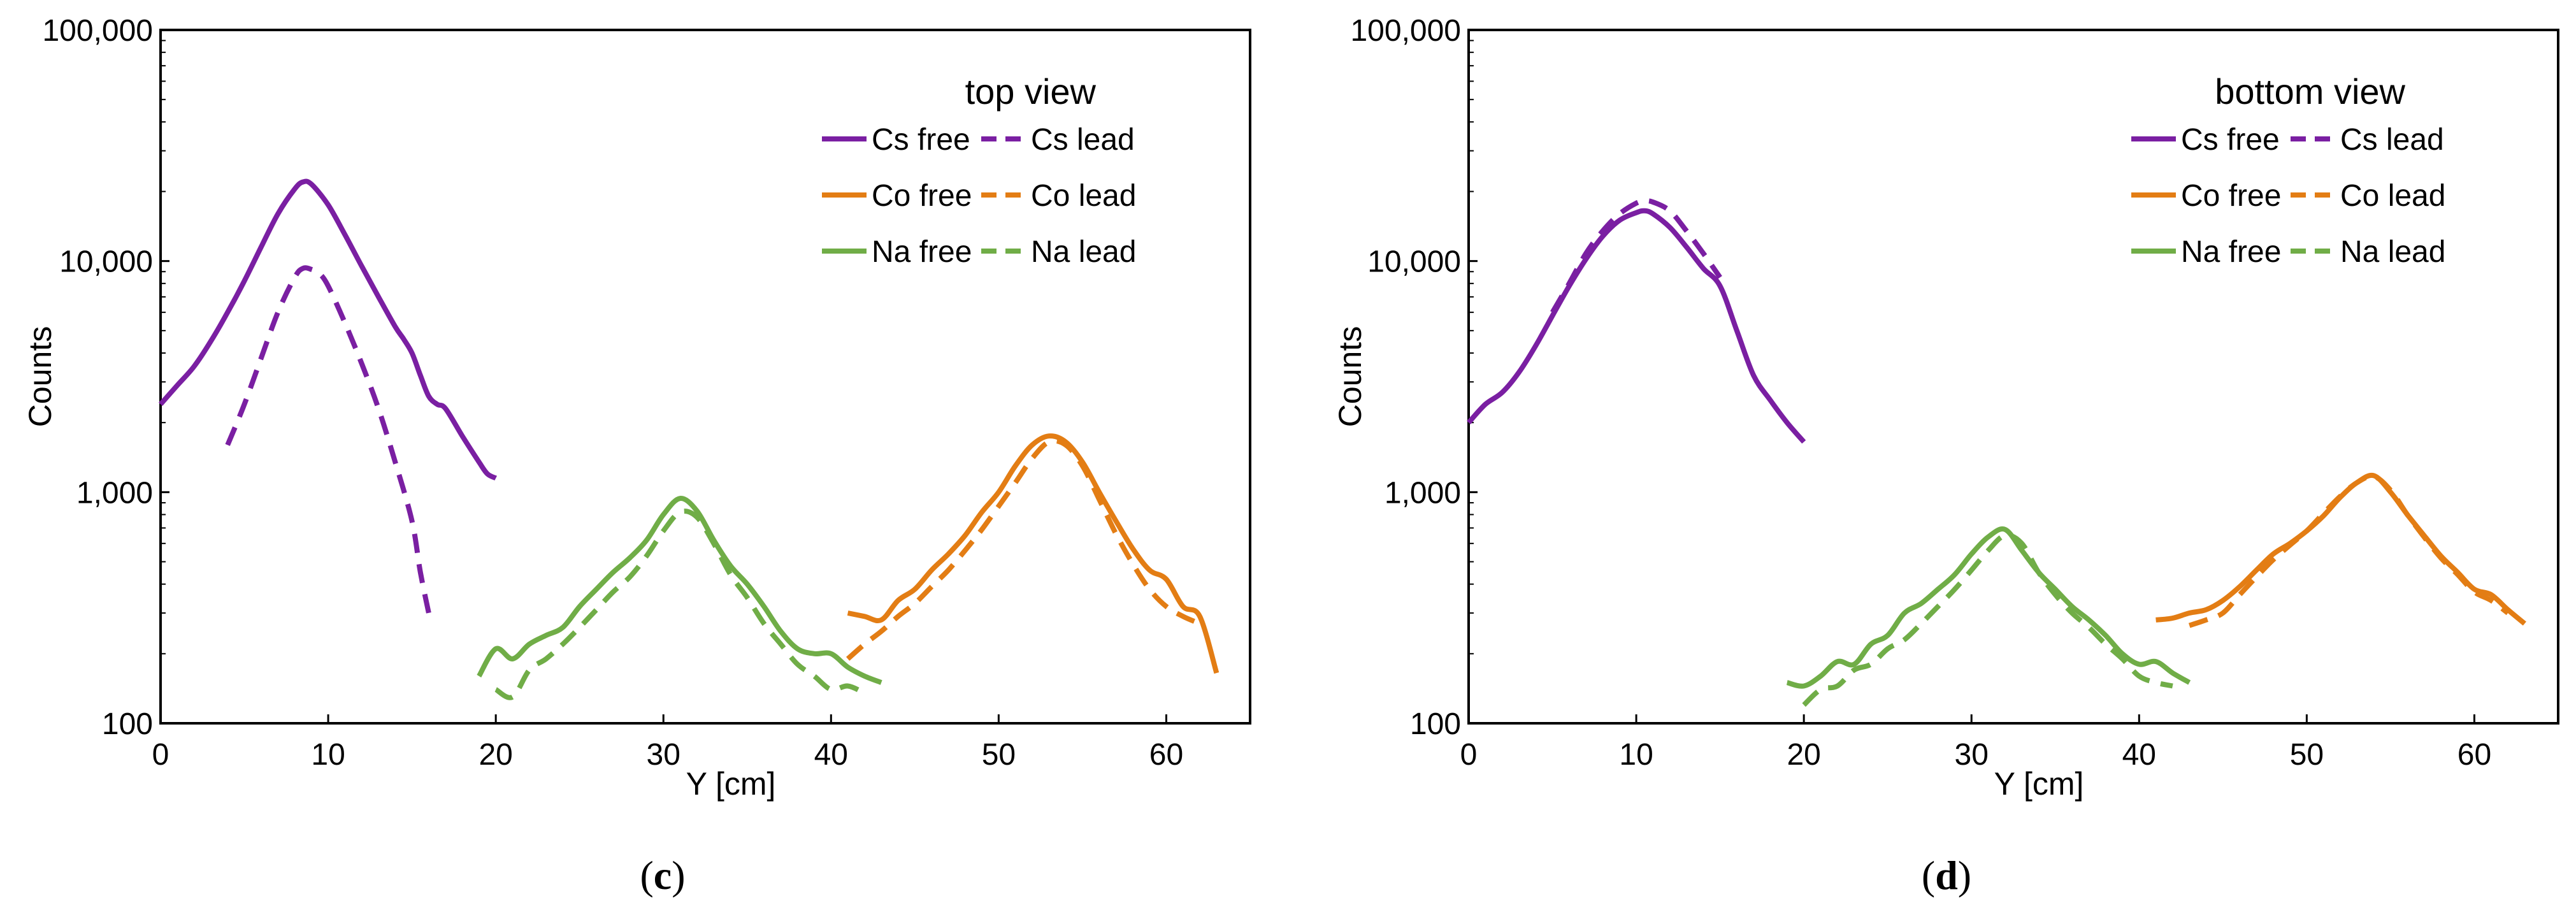 The width and height of the screenshot is (2576, 917). Describe the element at coordinates (1031, 91) in the screenshot. I see `chart-title: top view` at that location.